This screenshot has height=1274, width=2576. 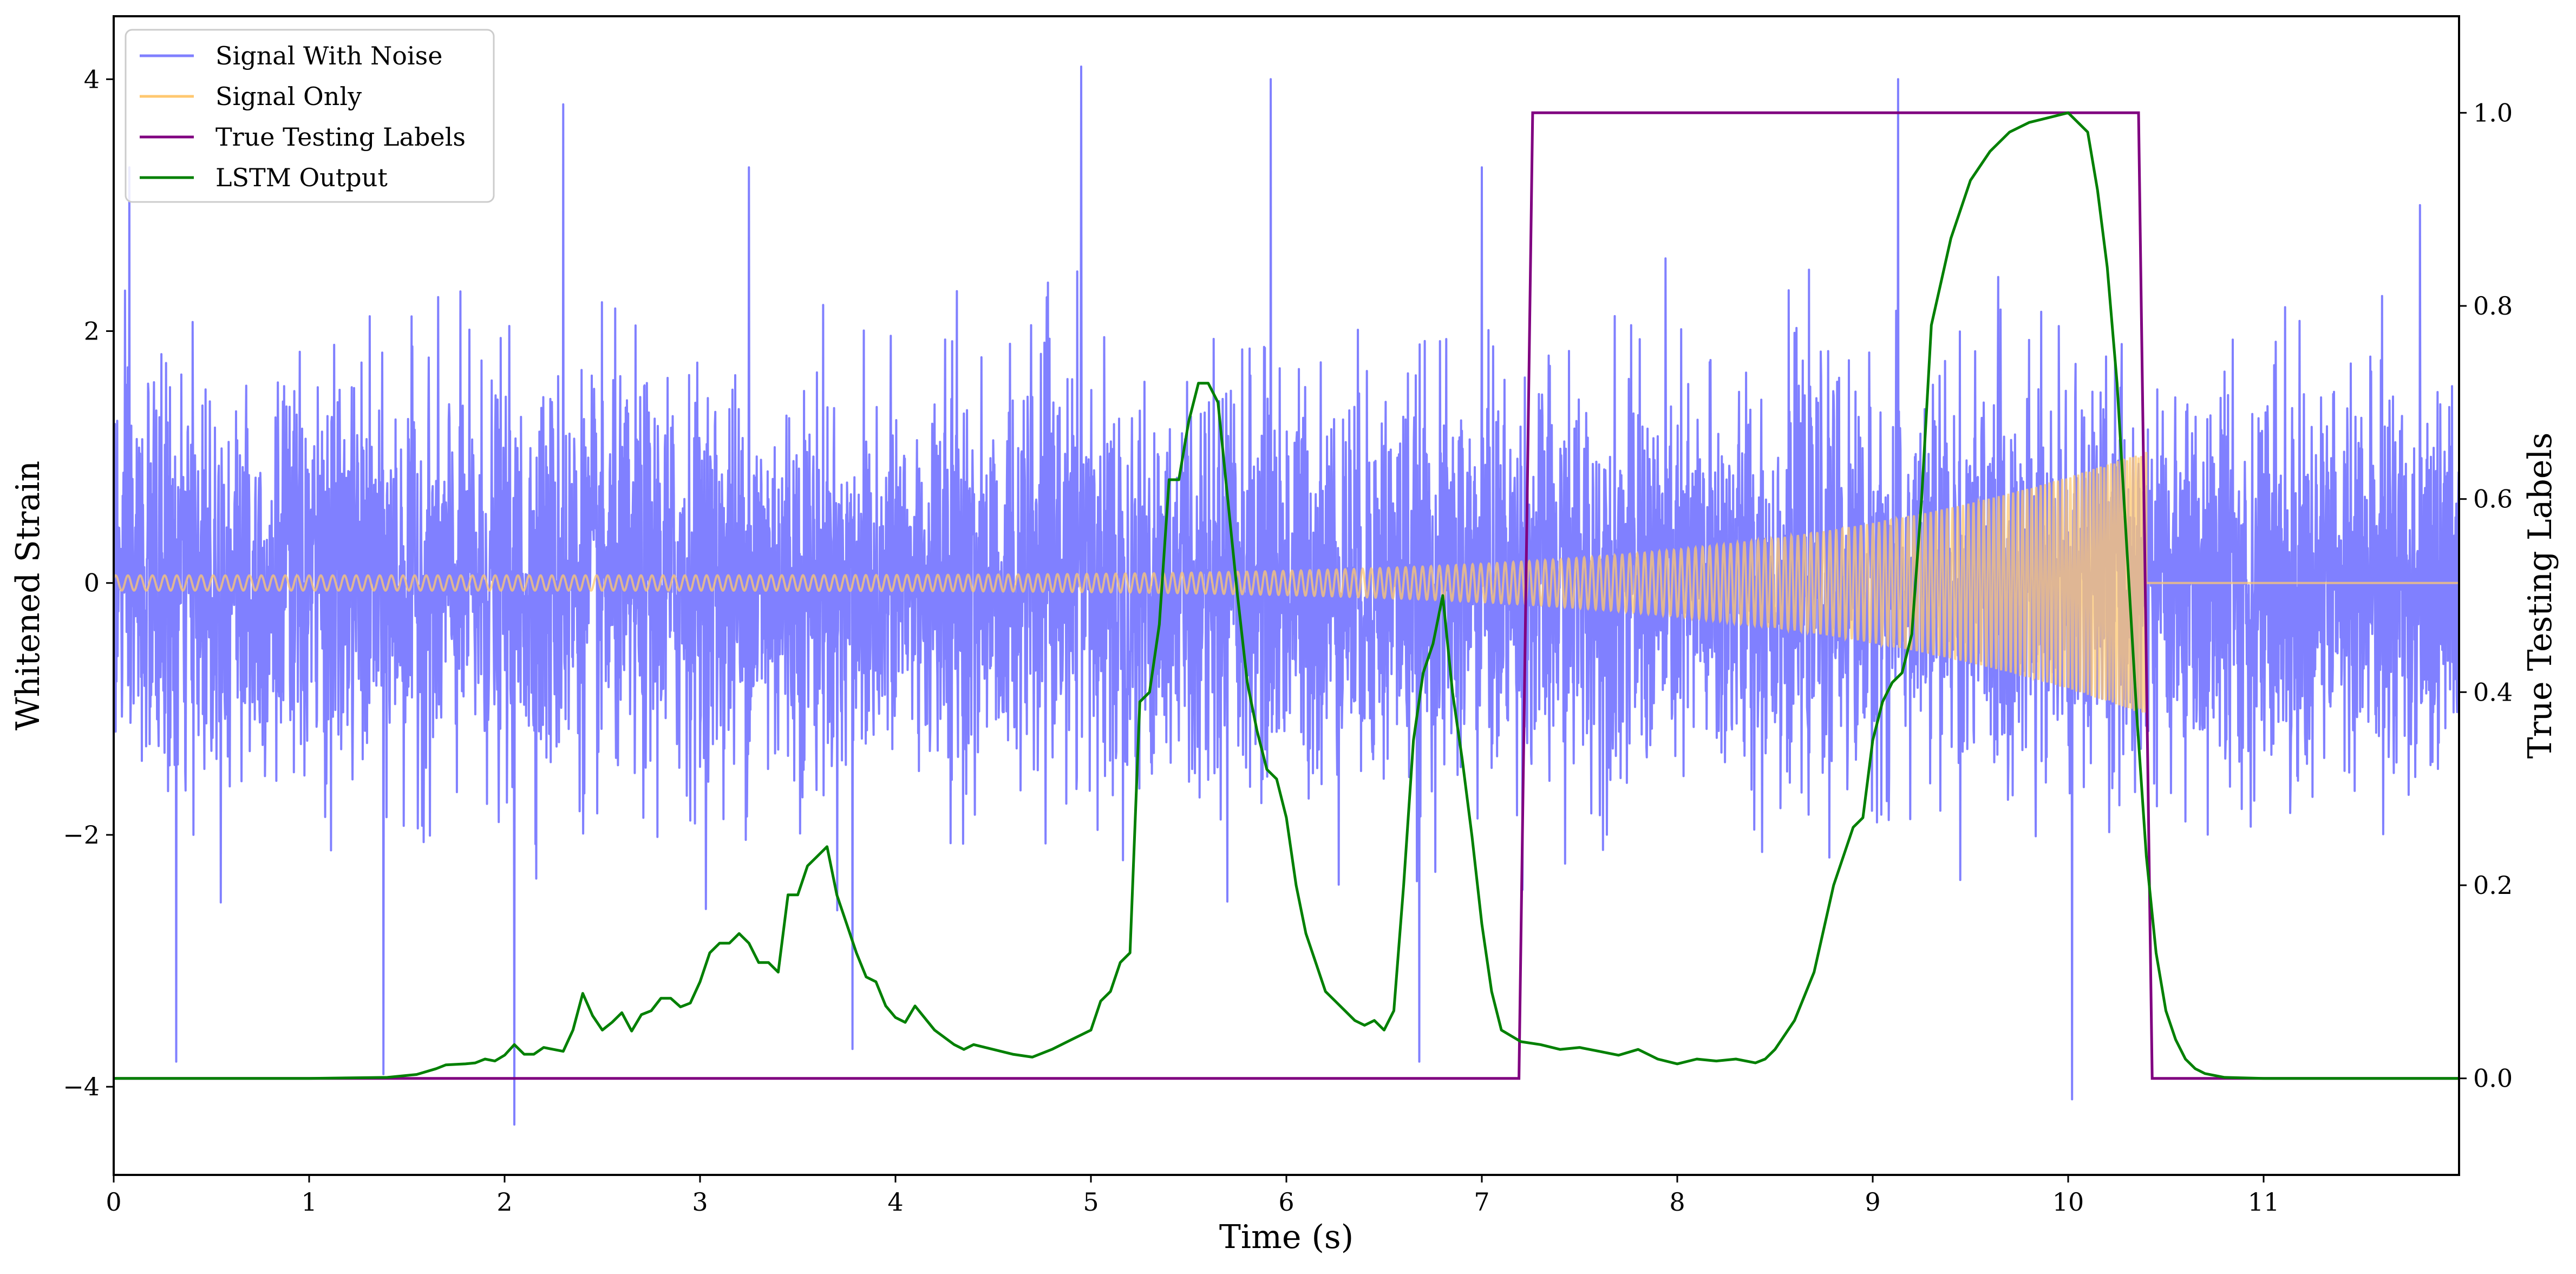 What do you see at coordinates (1192, 1196) in the screenshot?
I see `x-axis: 0 1 2 3 4 5 6 7 8 9 10 11` at bounding box center [1192, 1196].